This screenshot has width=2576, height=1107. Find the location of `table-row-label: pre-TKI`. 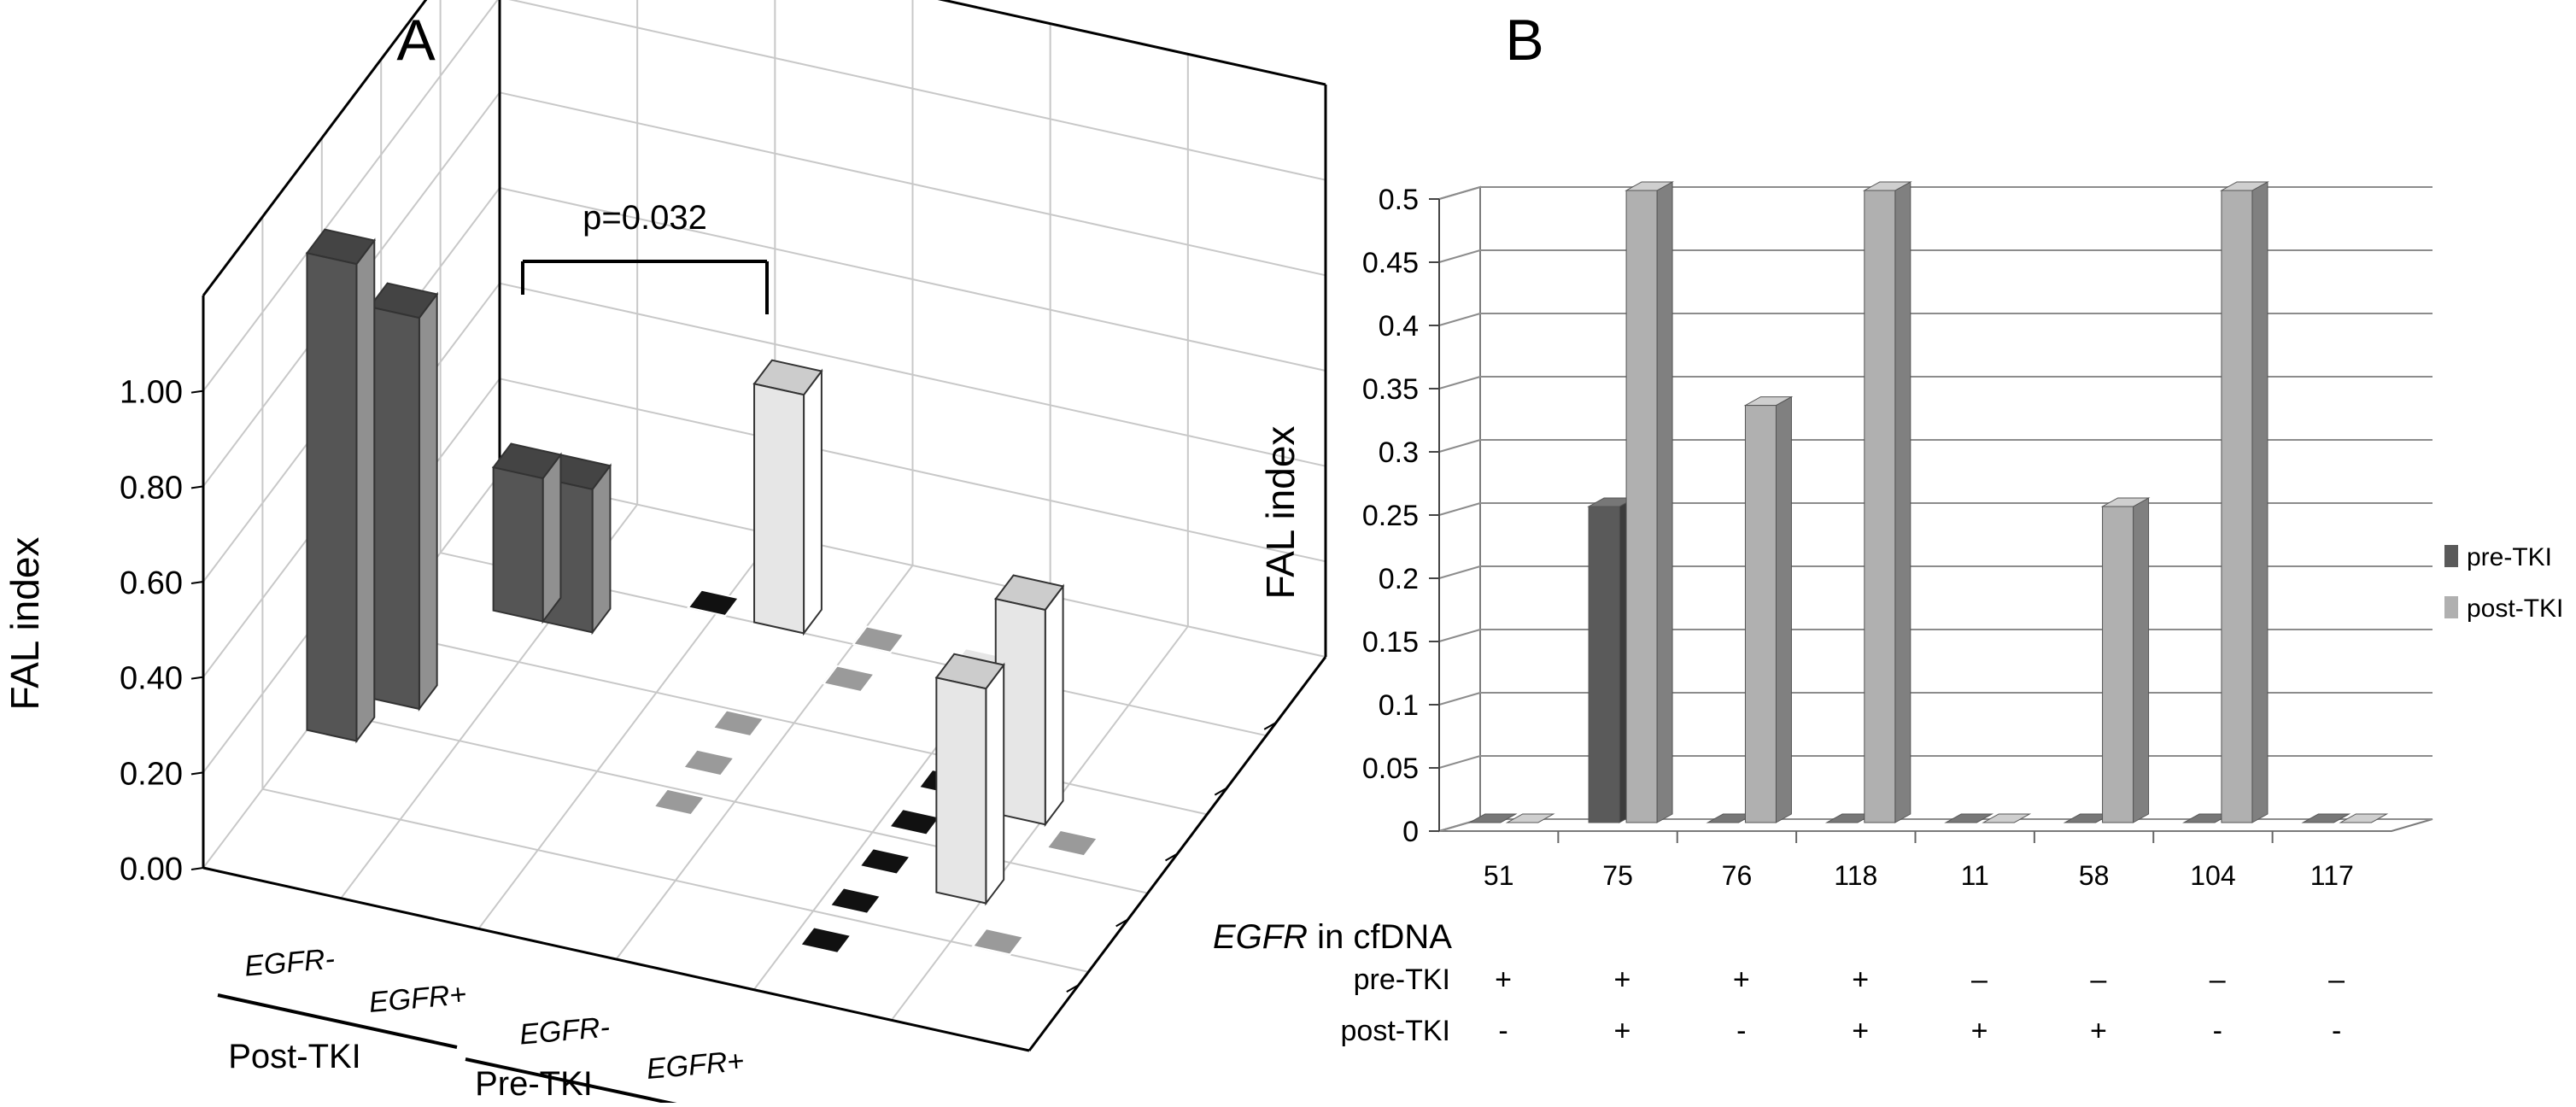

table-row-label: pre-TKI is located at coordinates (1402, 980).